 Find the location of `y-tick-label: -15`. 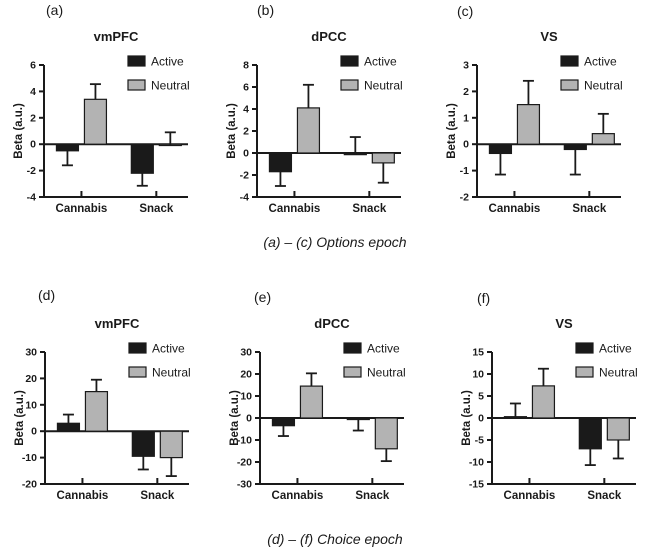

y-tick-label: -15 is located at coordinates (476, 485).